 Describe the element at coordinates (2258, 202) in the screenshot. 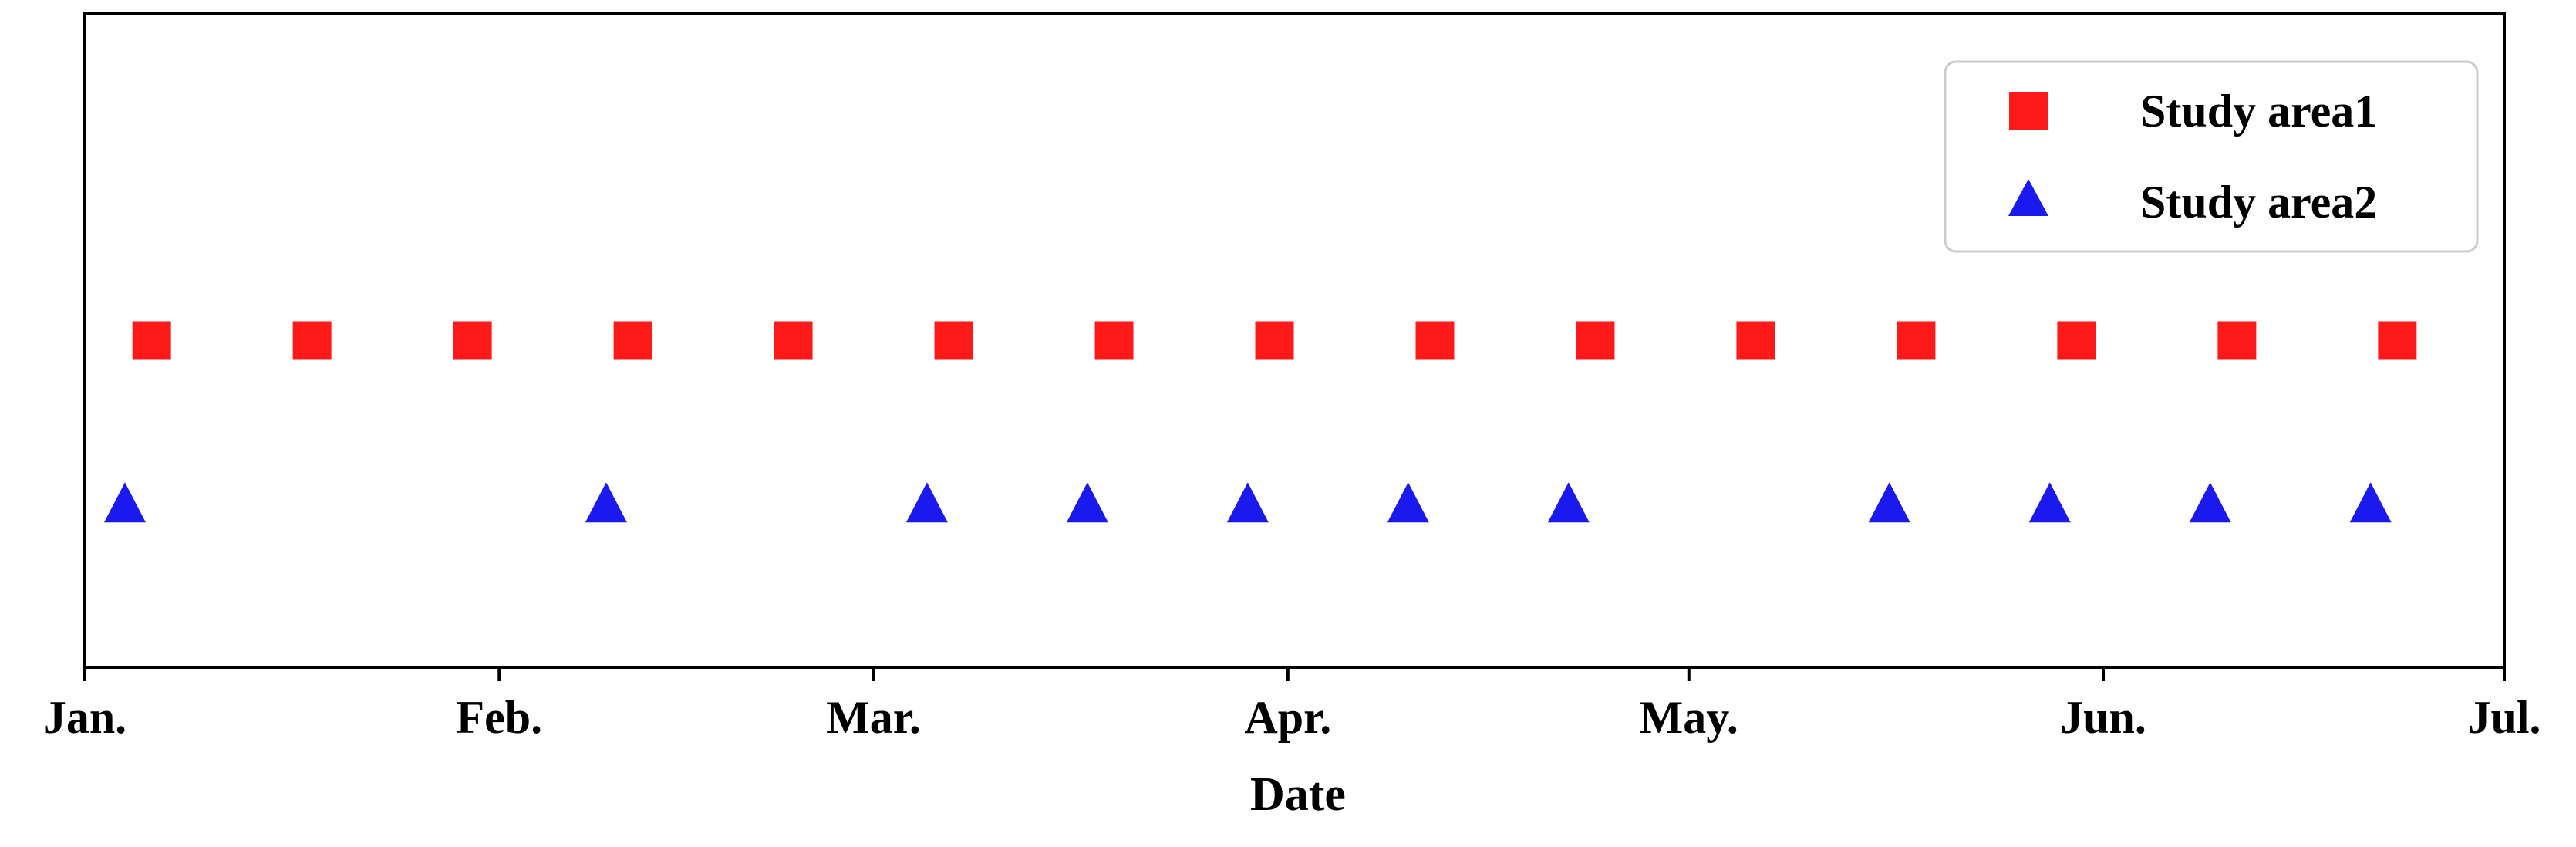

I see `legend-label-study-area2: Study area2` at that location.